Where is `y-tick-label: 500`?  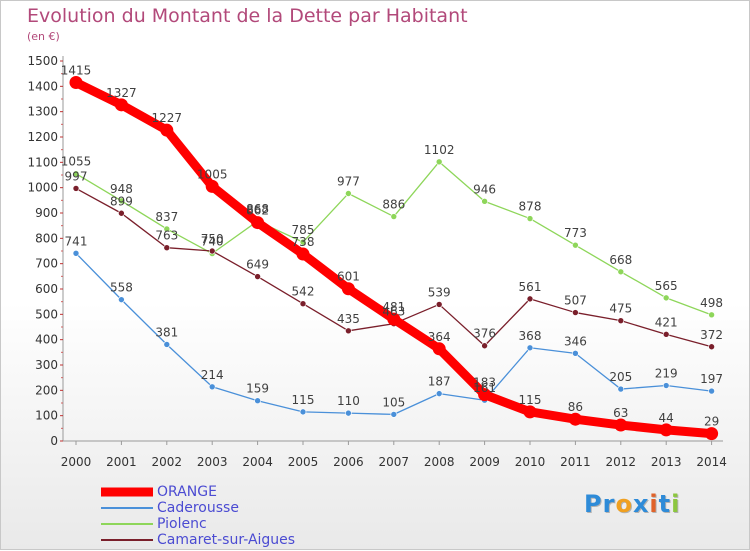
y-tick-label: 500 is located at coordinates (46, 314).